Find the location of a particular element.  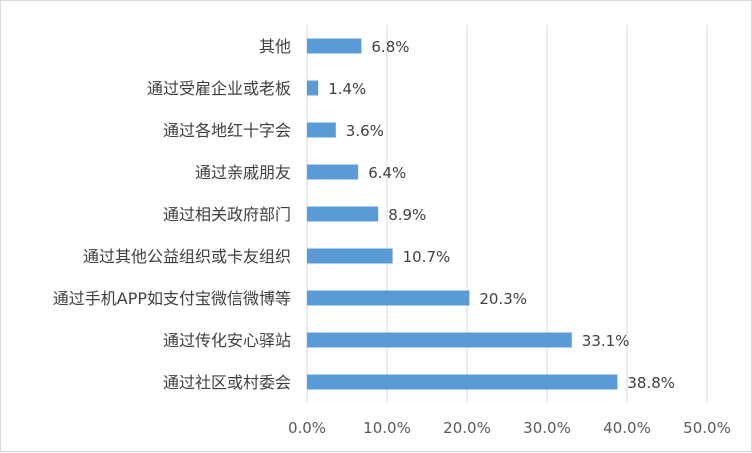

data-label-3: 6.4% is located at coordinates (387, 173).